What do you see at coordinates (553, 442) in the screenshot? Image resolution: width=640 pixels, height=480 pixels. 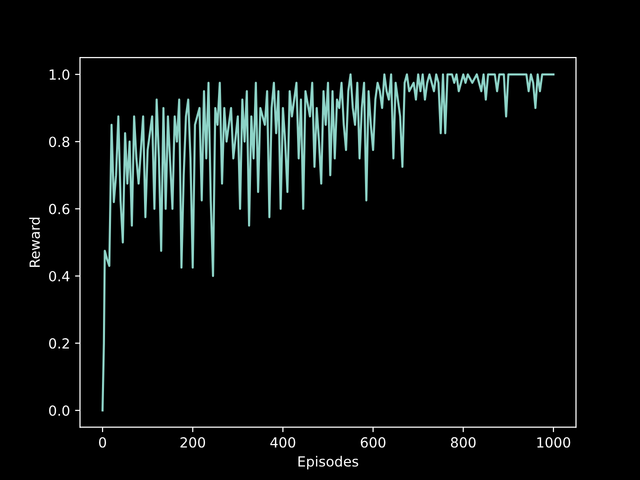 I see `x-tick-label: 1000` at bounding box center [553, 442].